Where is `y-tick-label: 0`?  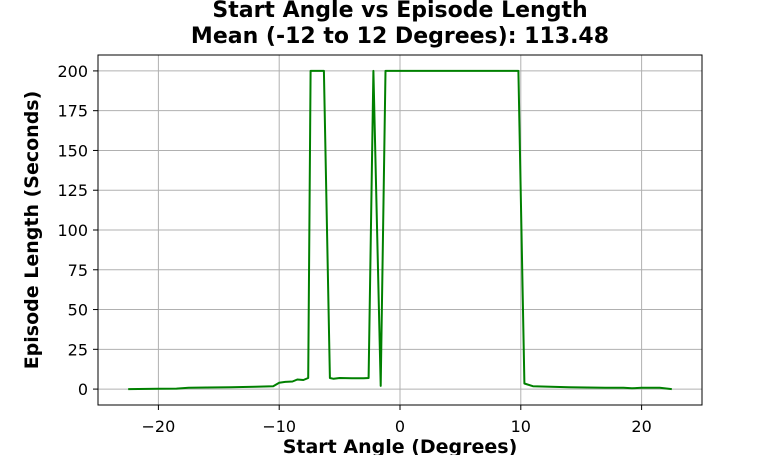 y-tick-label: 0 is located at coordinates (83, 389).